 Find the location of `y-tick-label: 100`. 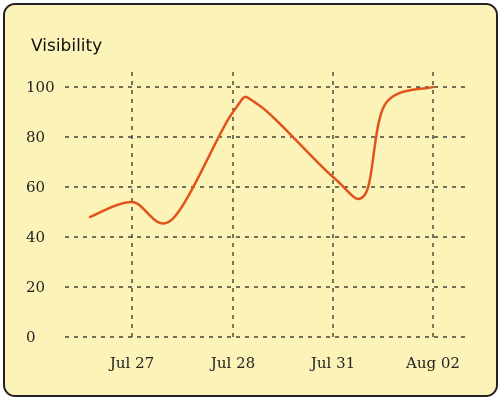

y-tick-label: 100 is located at coordinates (40, 87).